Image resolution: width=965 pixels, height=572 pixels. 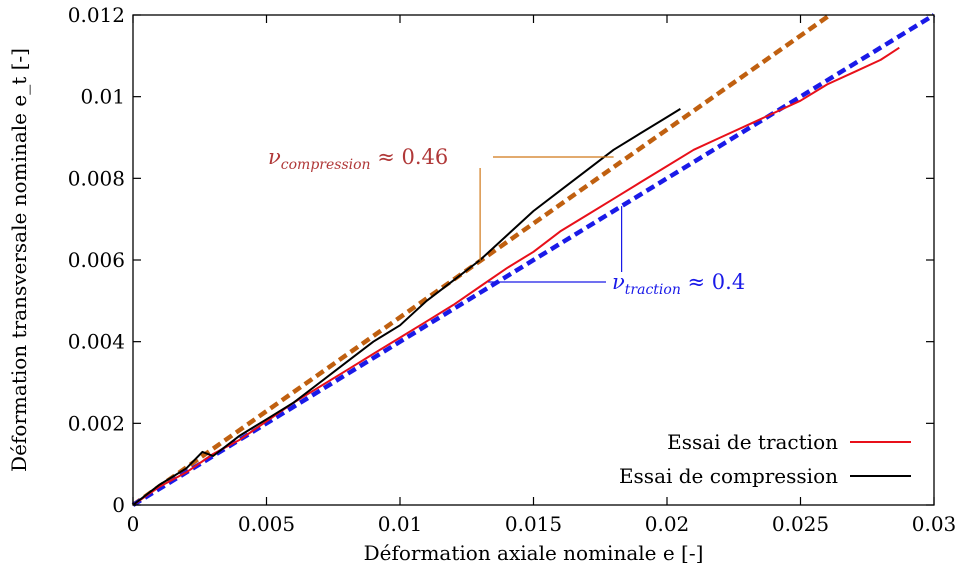 I want to click on y-tick-label: 0.008, so click(x=96, y=178).